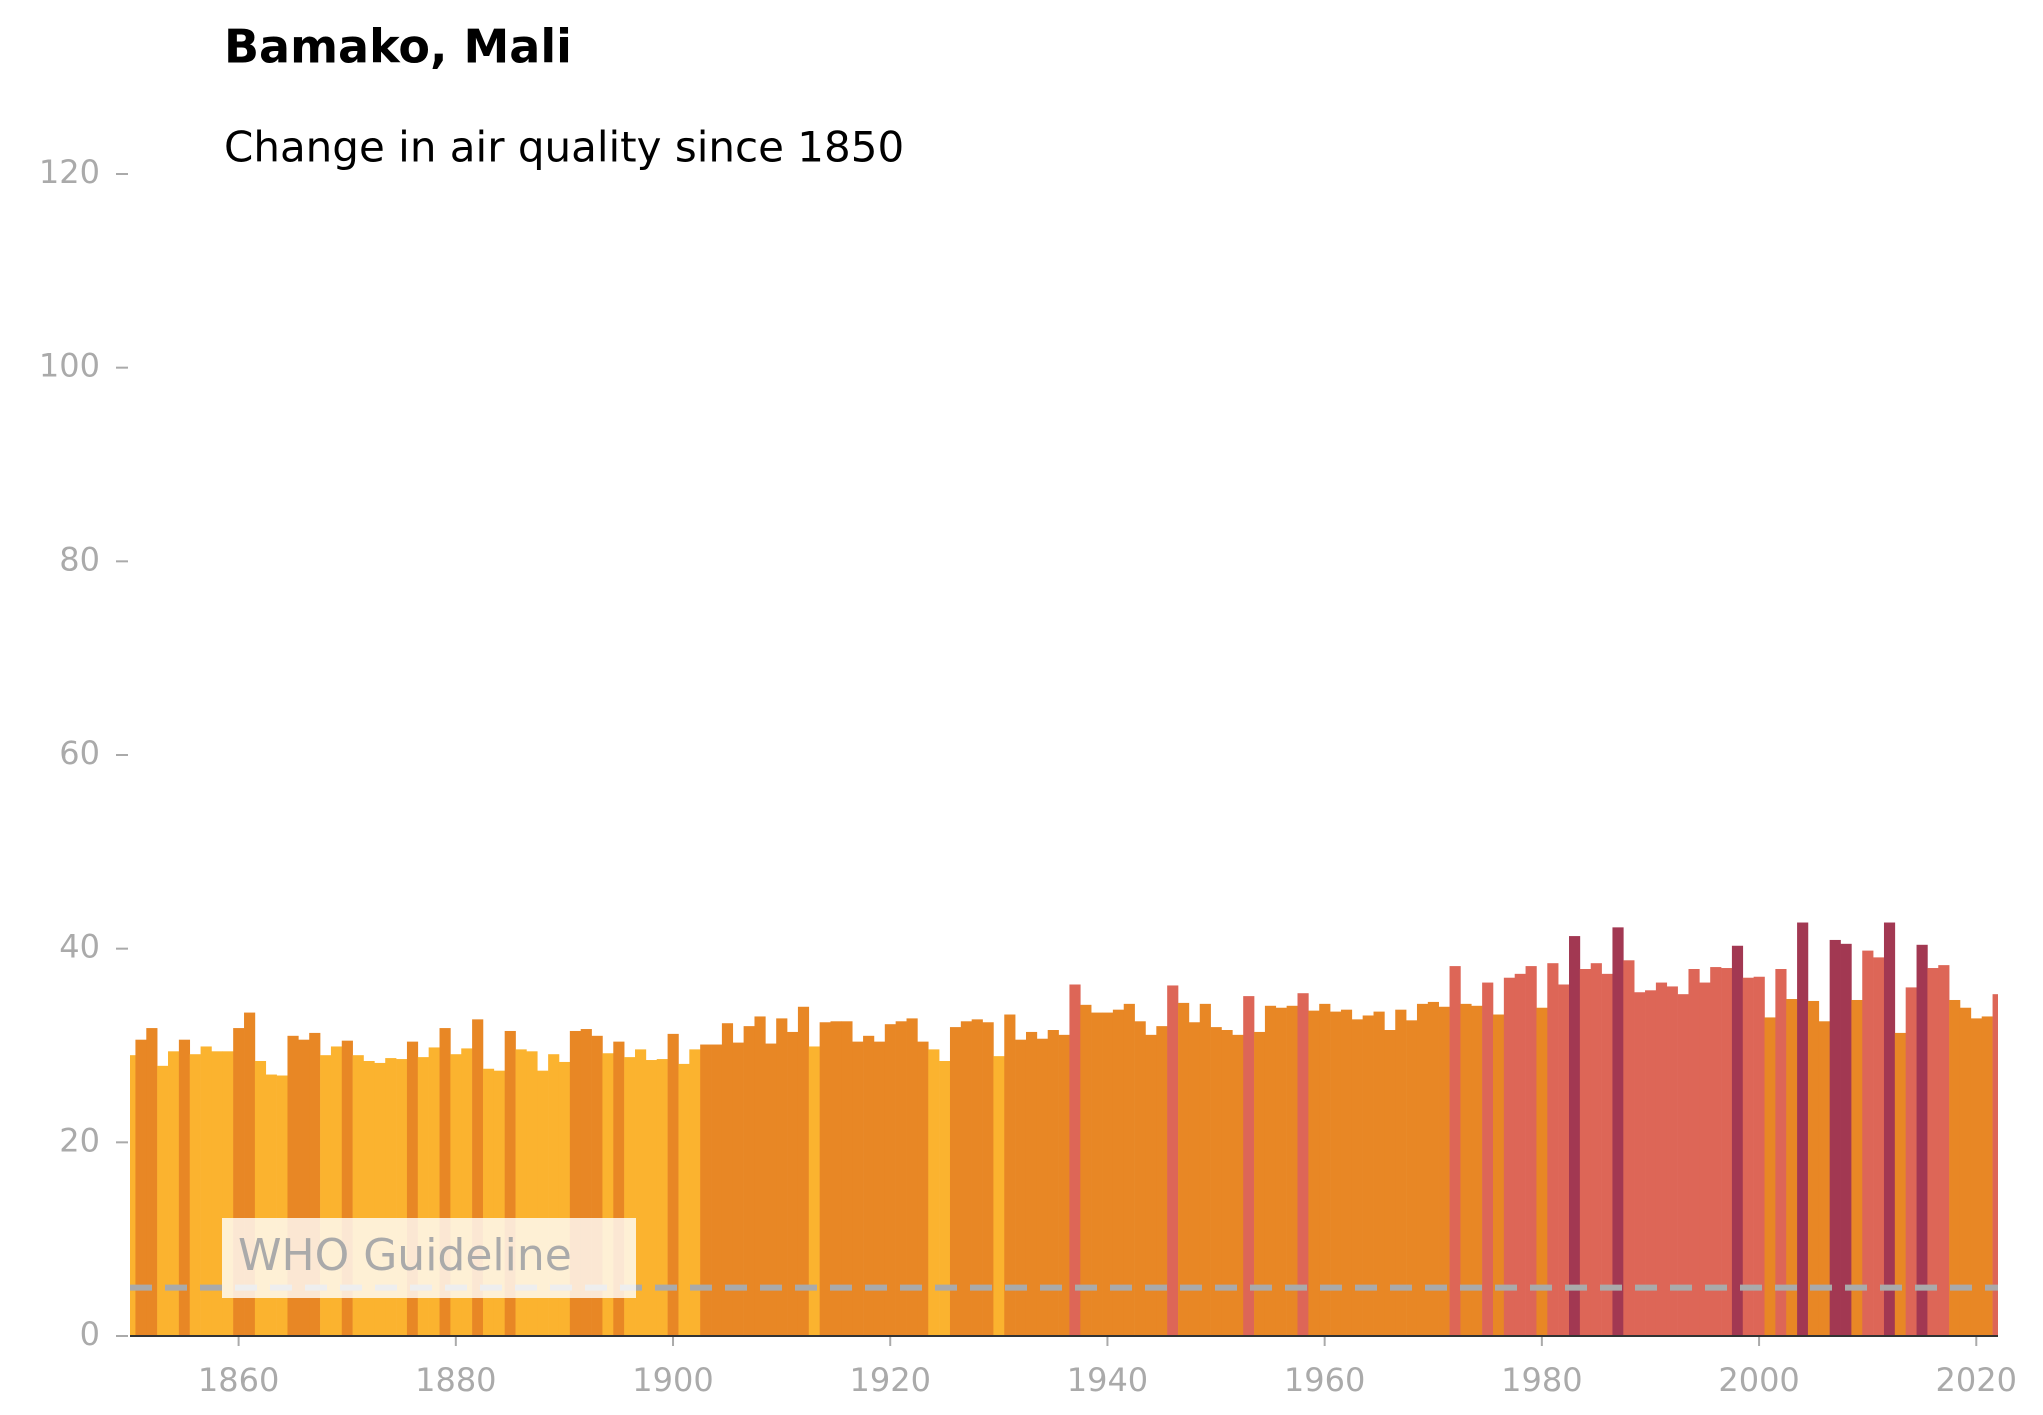 The width and height of the screenshot is (2043, 1415). I want to click on y-tick-label: 20, so click(79, 1140).